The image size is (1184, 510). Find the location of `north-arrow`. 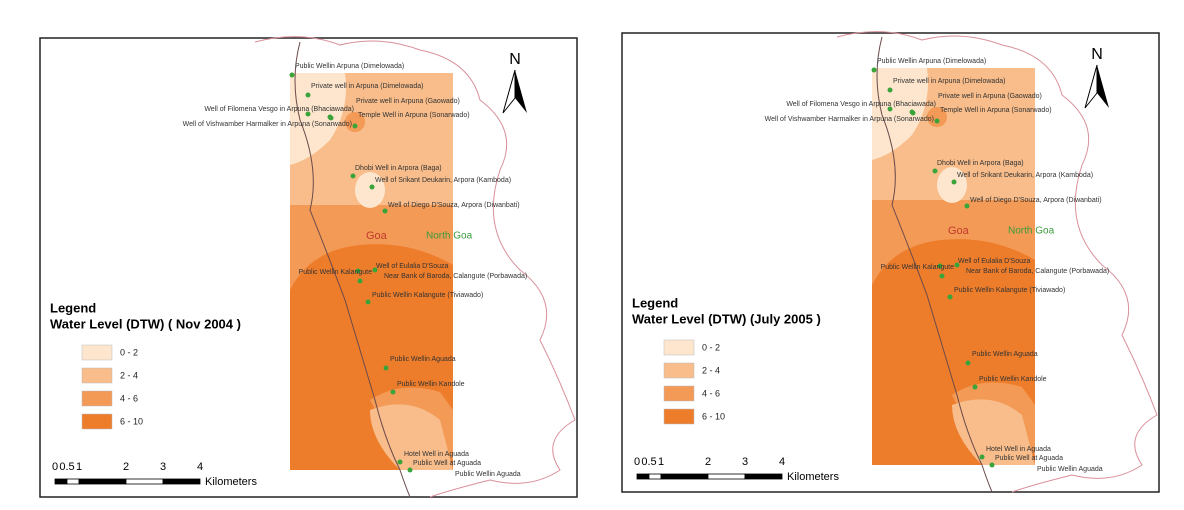

north-arrow is located at coordinates (1103, 86).